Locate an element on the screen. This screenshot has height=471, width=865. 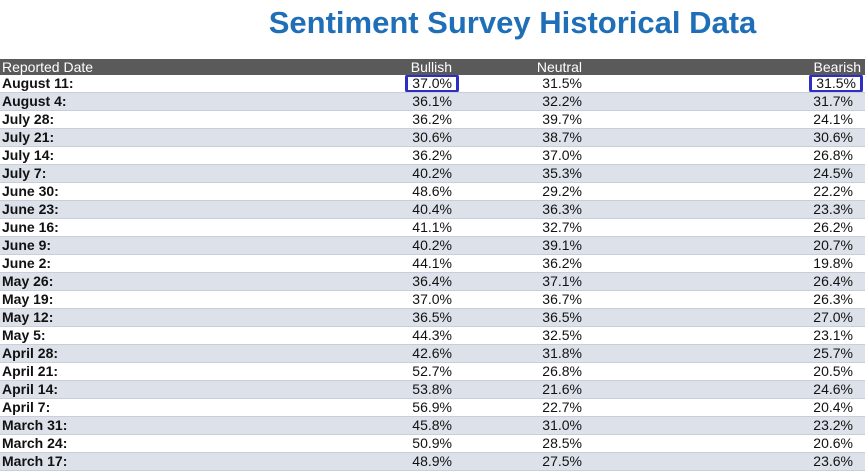
table-row: June 23: 40.4% 36.3% 23.3% is located at coordinates (432, 209).